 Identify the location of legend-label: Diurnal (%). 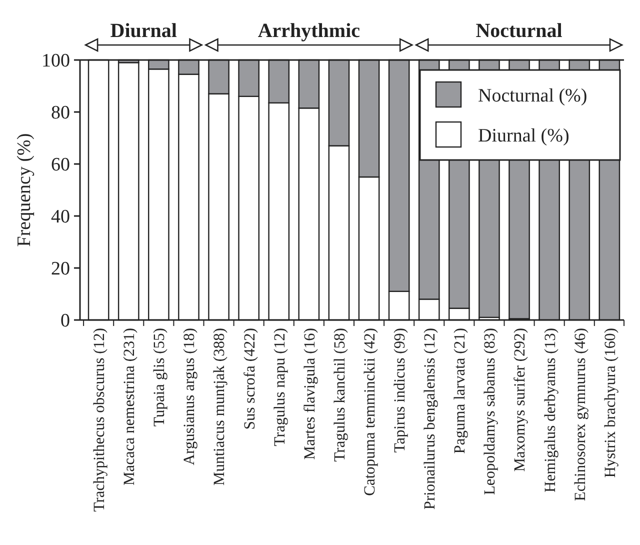
(524, 136).